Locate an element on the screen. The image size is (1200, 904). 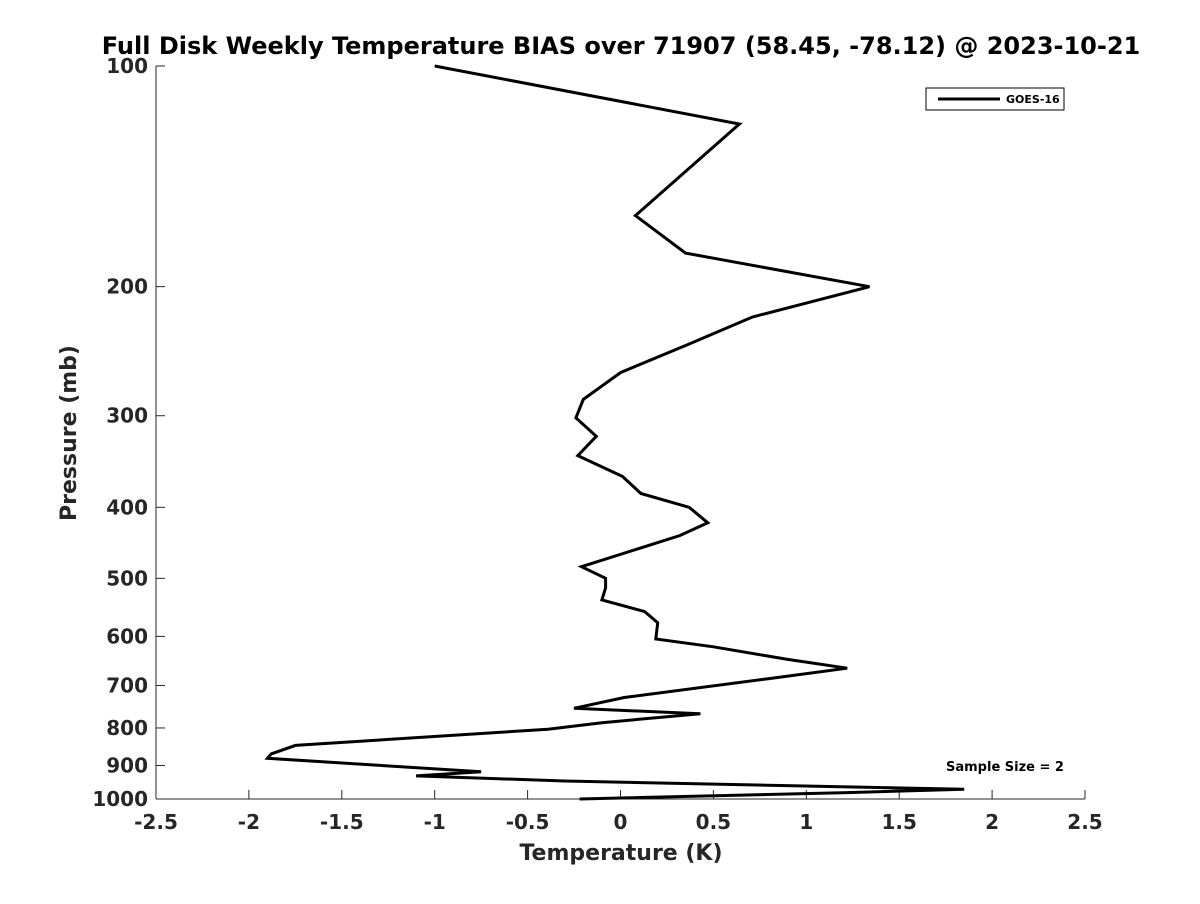
y-tick-label: 500 is located at coordinates (127, 578).